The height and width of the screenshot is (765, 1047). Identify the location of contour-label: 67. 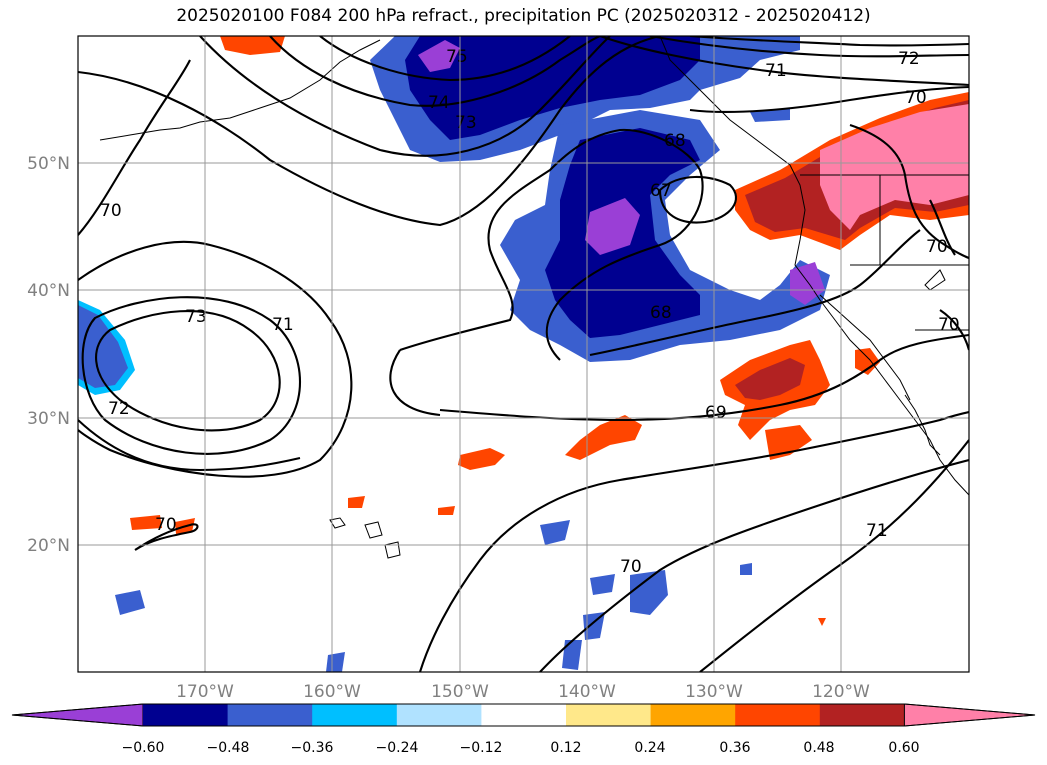
(661, 191).